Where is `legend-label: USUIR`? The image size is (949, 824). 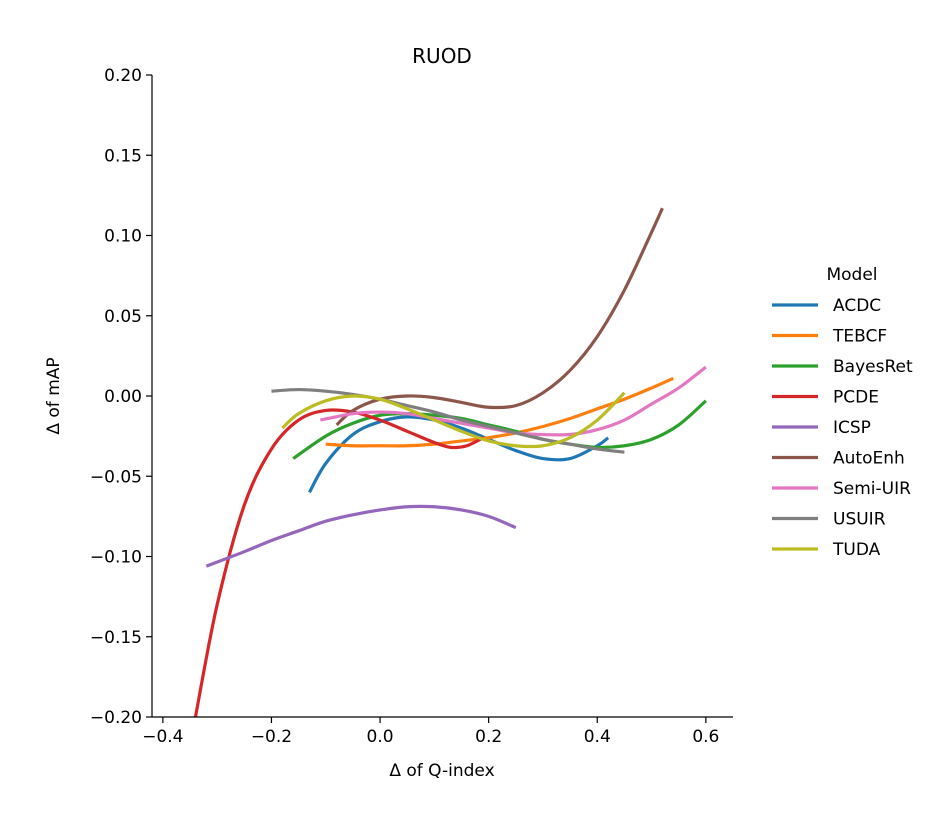
legend-label: USUIR is located at coordinates (859, 520).